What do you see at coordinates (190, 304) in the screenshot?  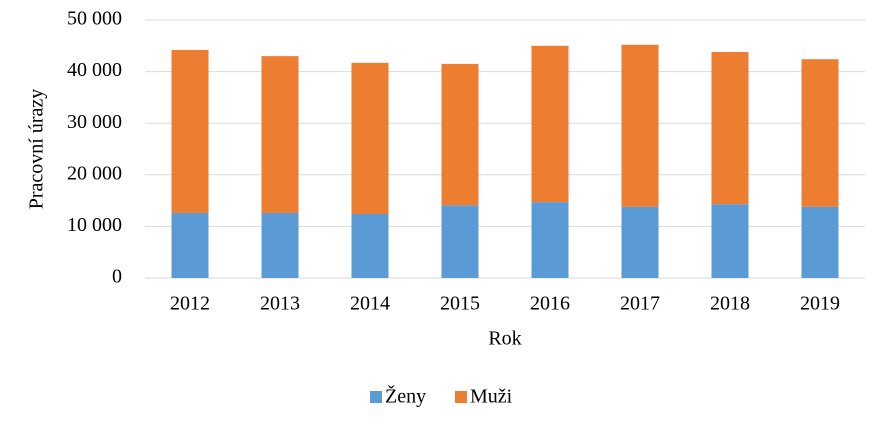 I see `x-tick-label: 2012` at bounding box center [190, 304].